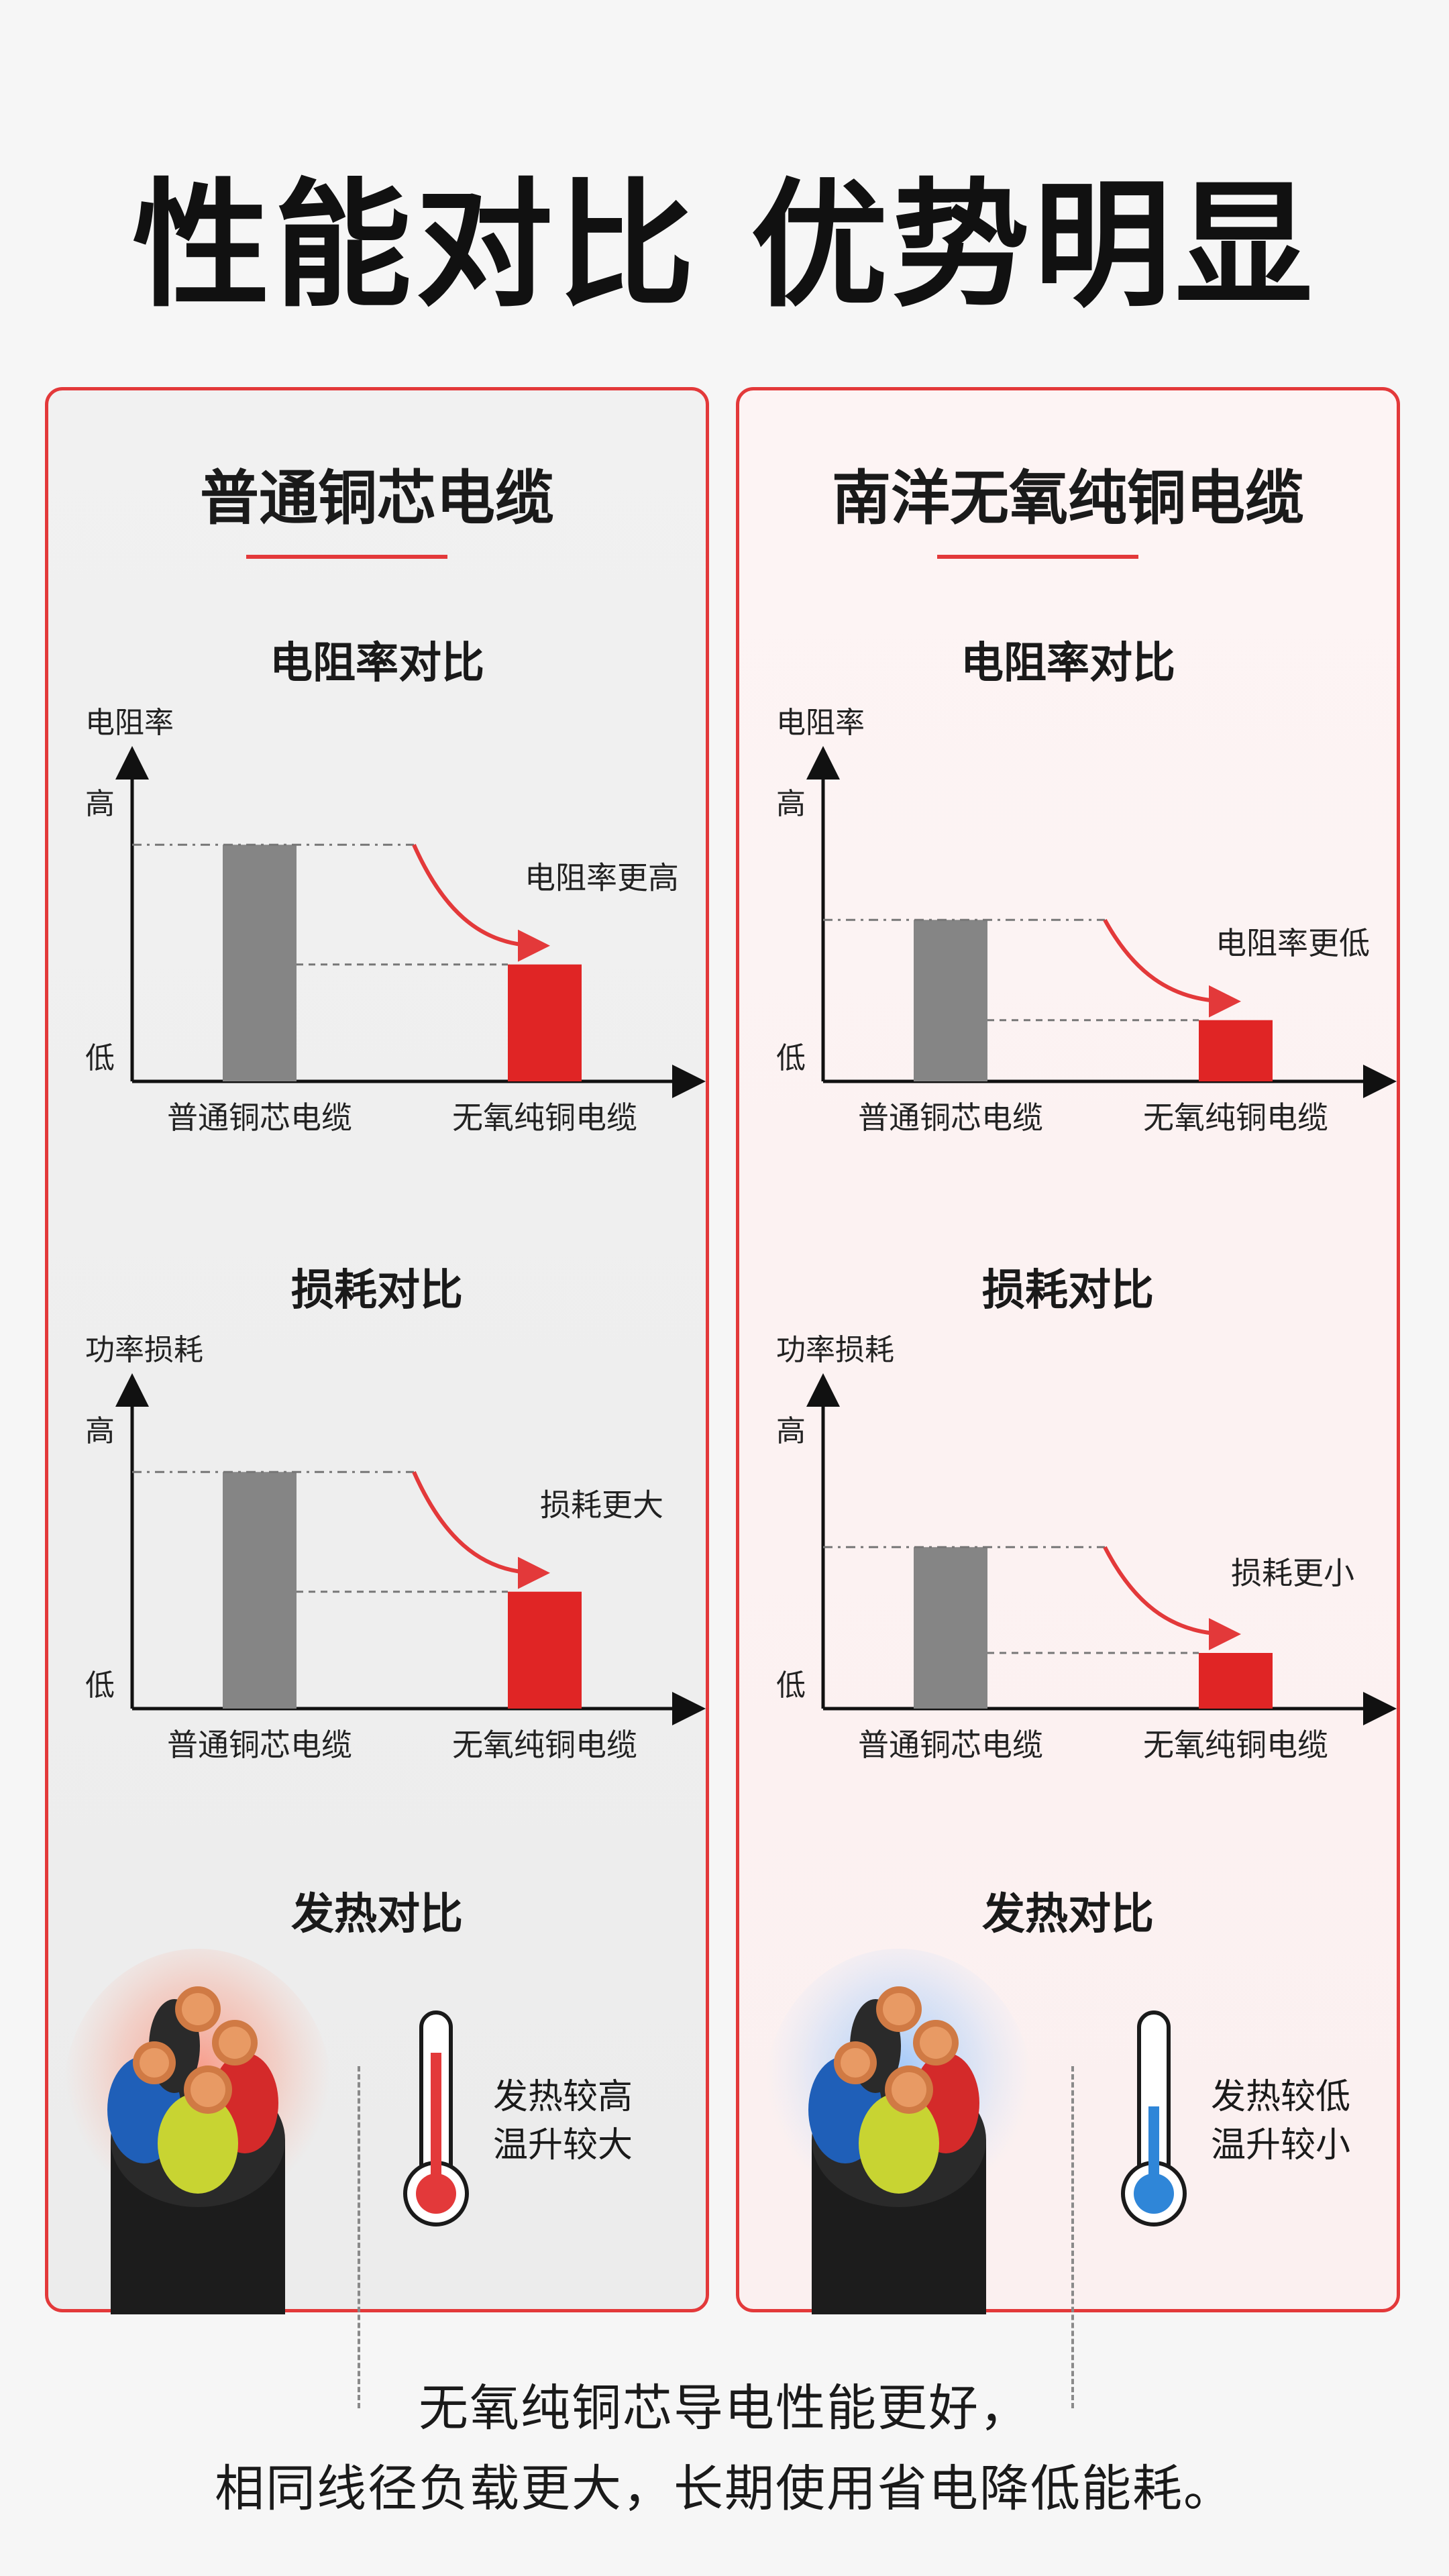 This screenshot has height=2576, width=1449. What do you see at coordinates (1280, 2121) in the screenshot?
I see `heat-description-low: 发热较低 温升较小` at bounding box center [1280, 2121].